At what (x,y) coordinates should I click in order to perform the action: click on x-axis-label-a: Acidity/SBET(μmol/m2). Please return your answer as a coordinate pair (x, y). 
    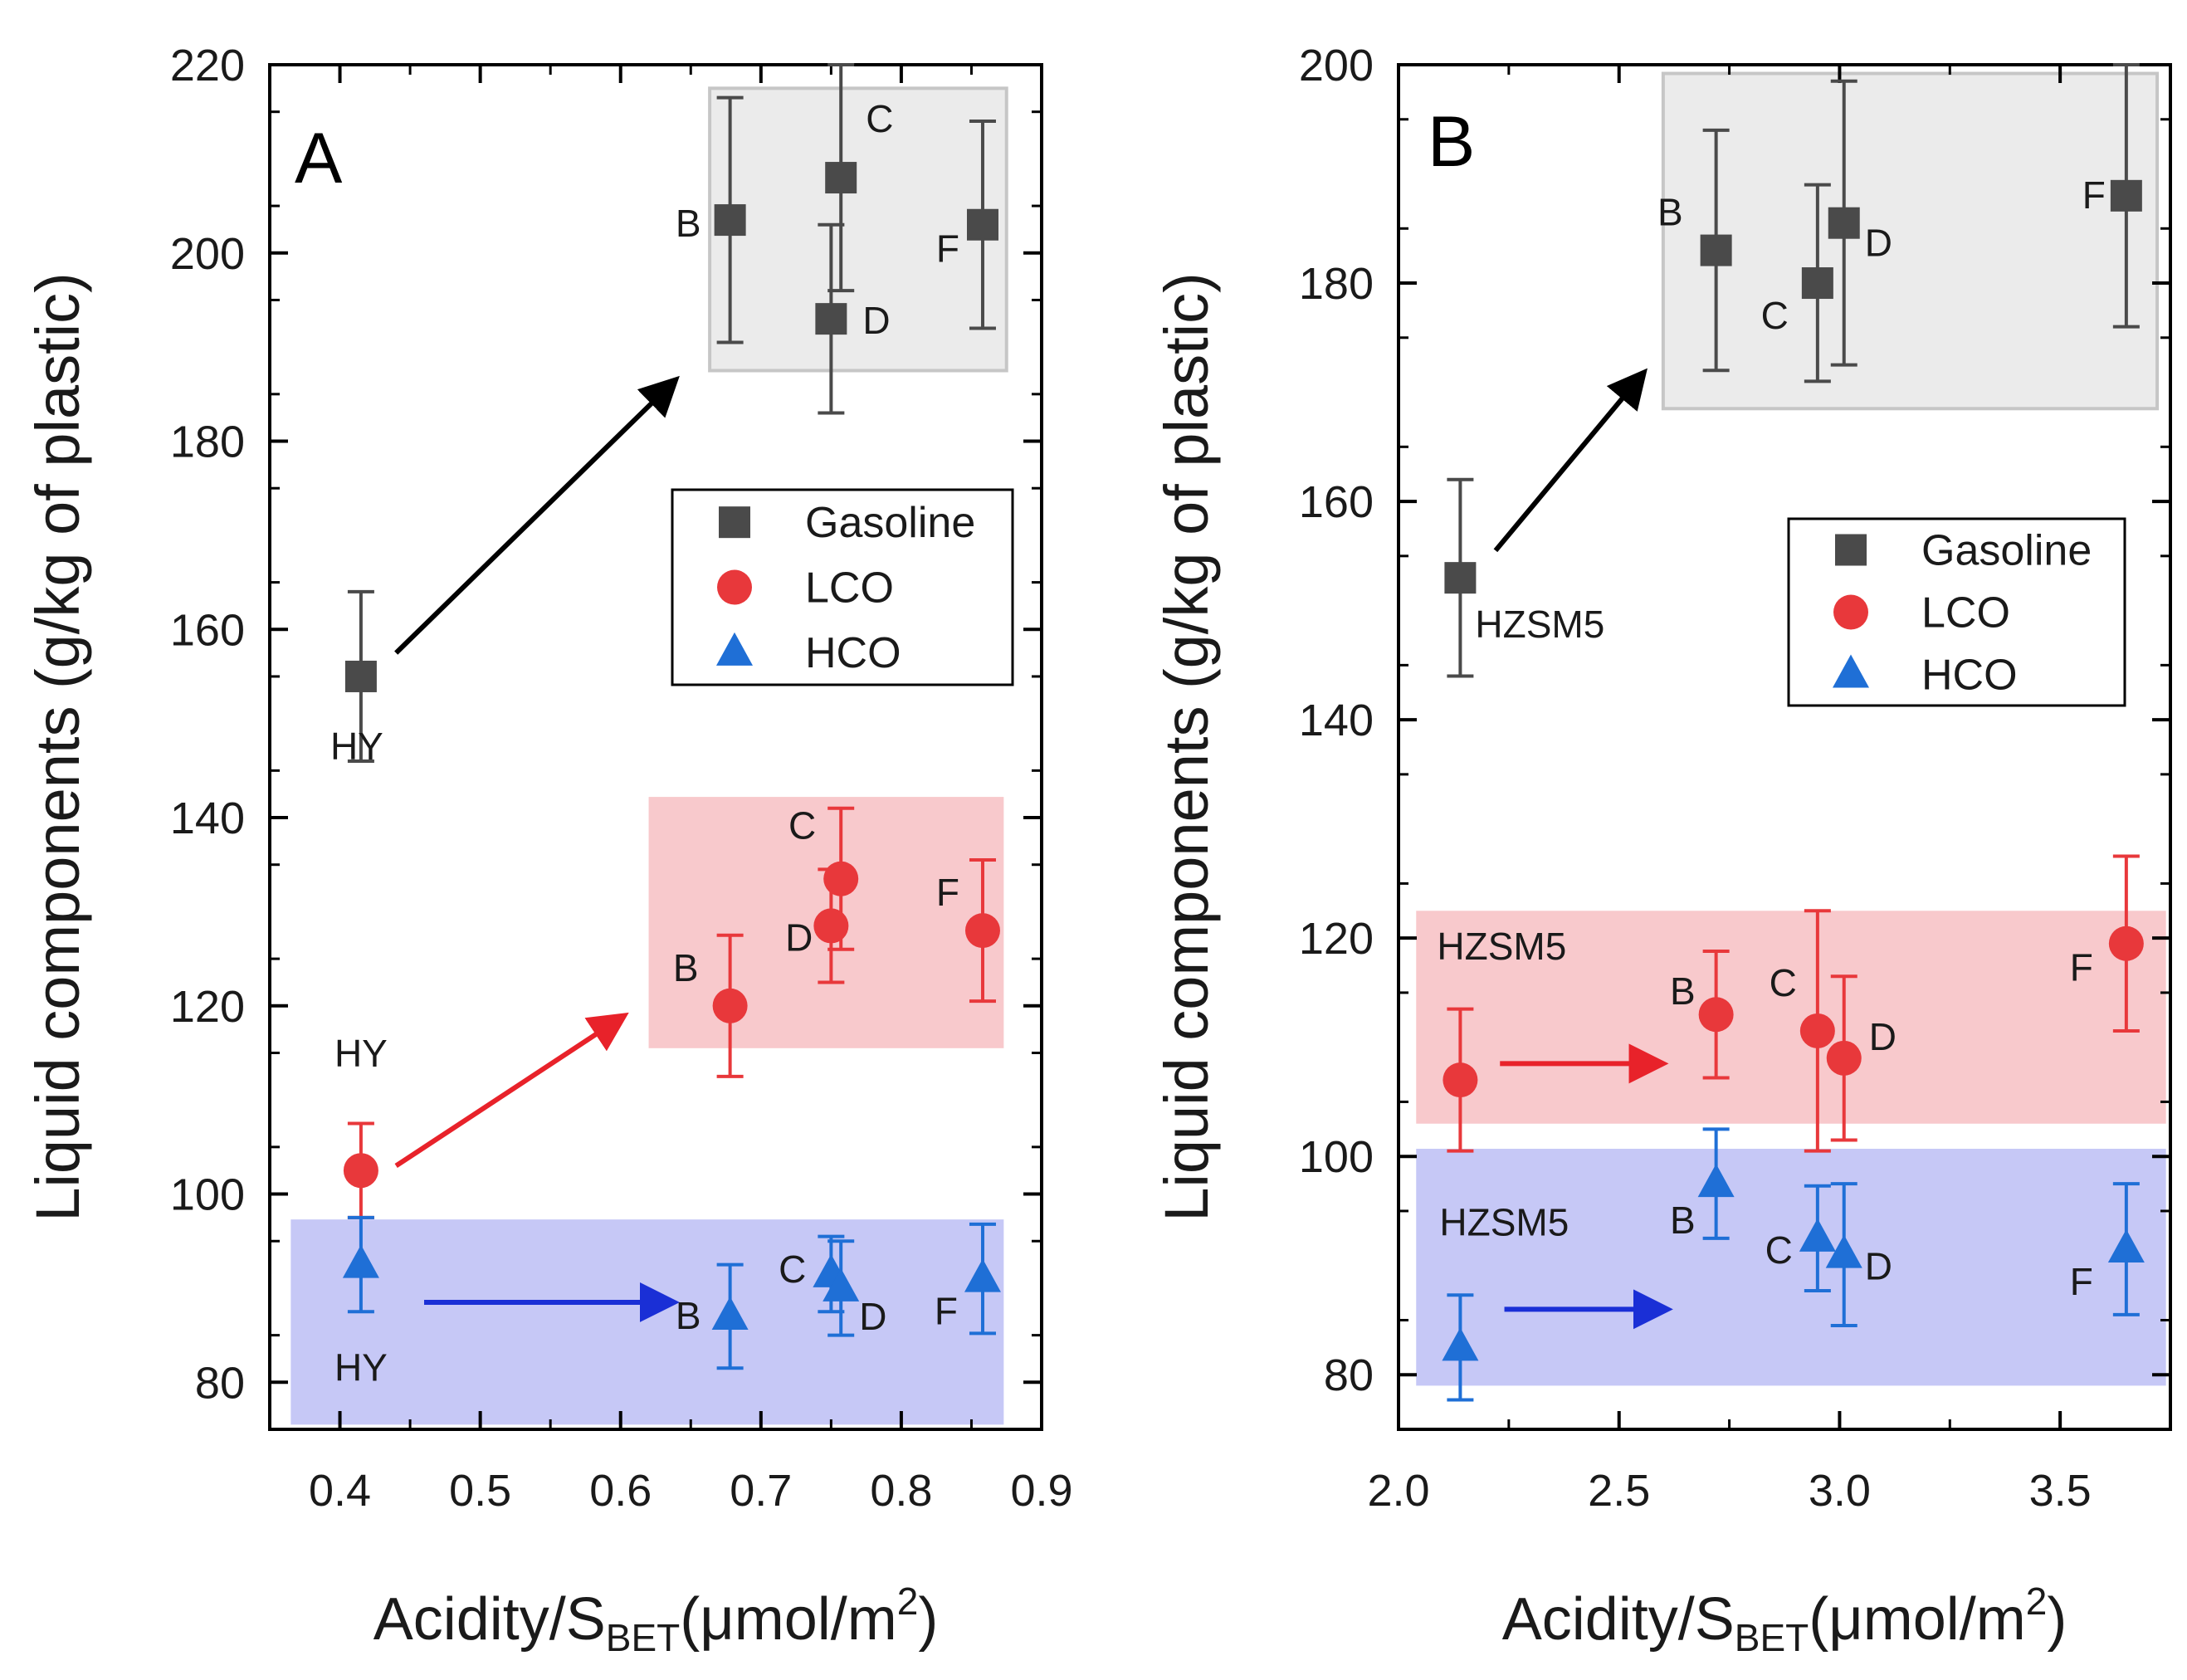
    Looking at the image, I should click on (656, 1619).